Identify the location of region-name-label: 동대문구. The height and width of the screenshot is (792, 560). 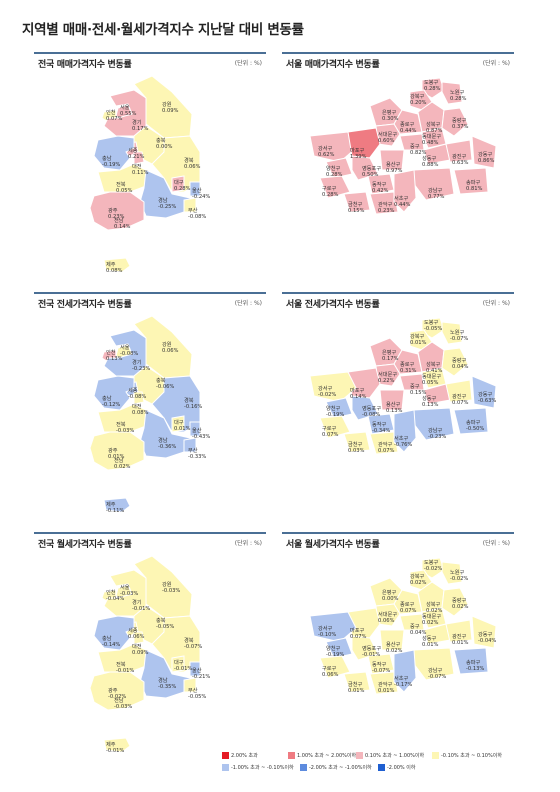
(431, 616).